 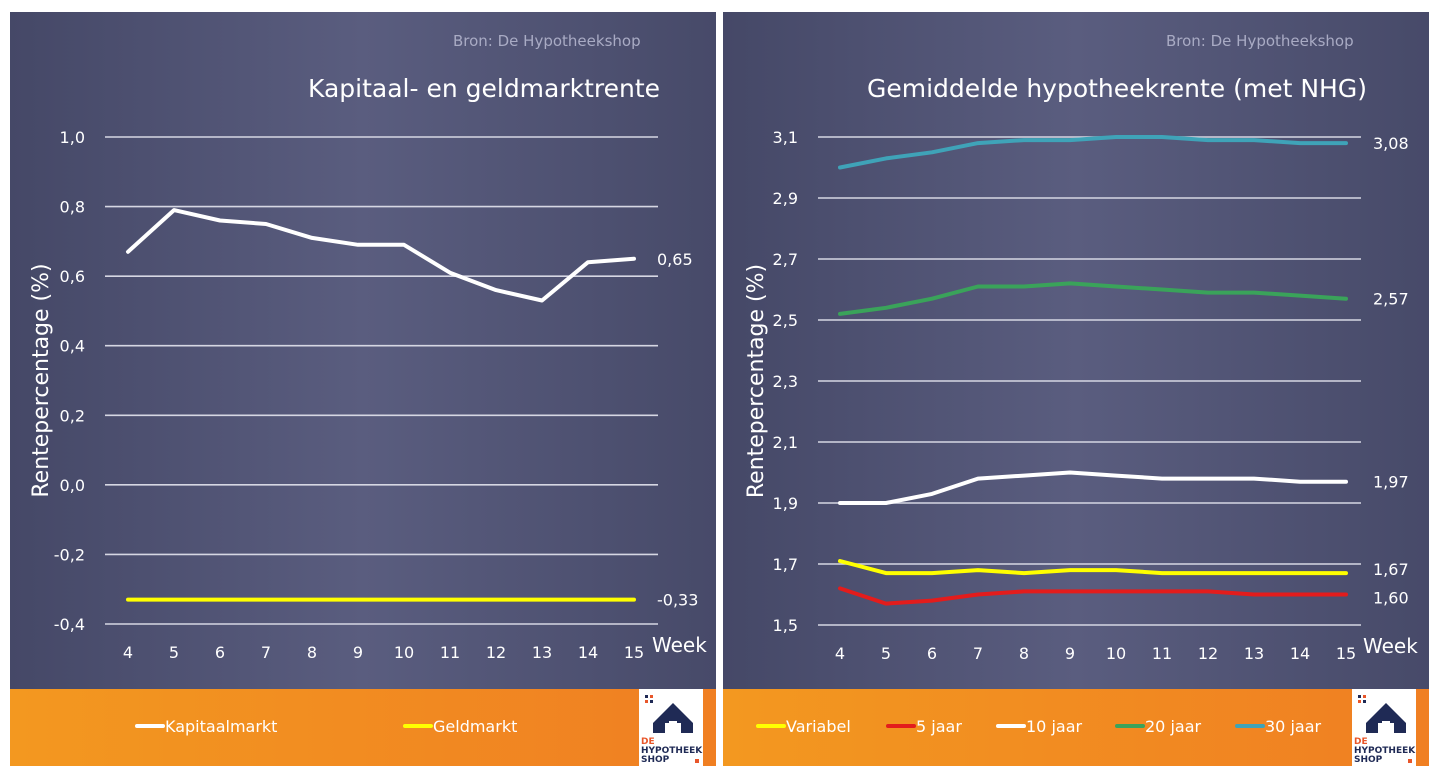 What do you see at coordinates (1361, 742) in the screenshot?
I see `logo-text-de-right: DE` at bounding box center [1361, 742].